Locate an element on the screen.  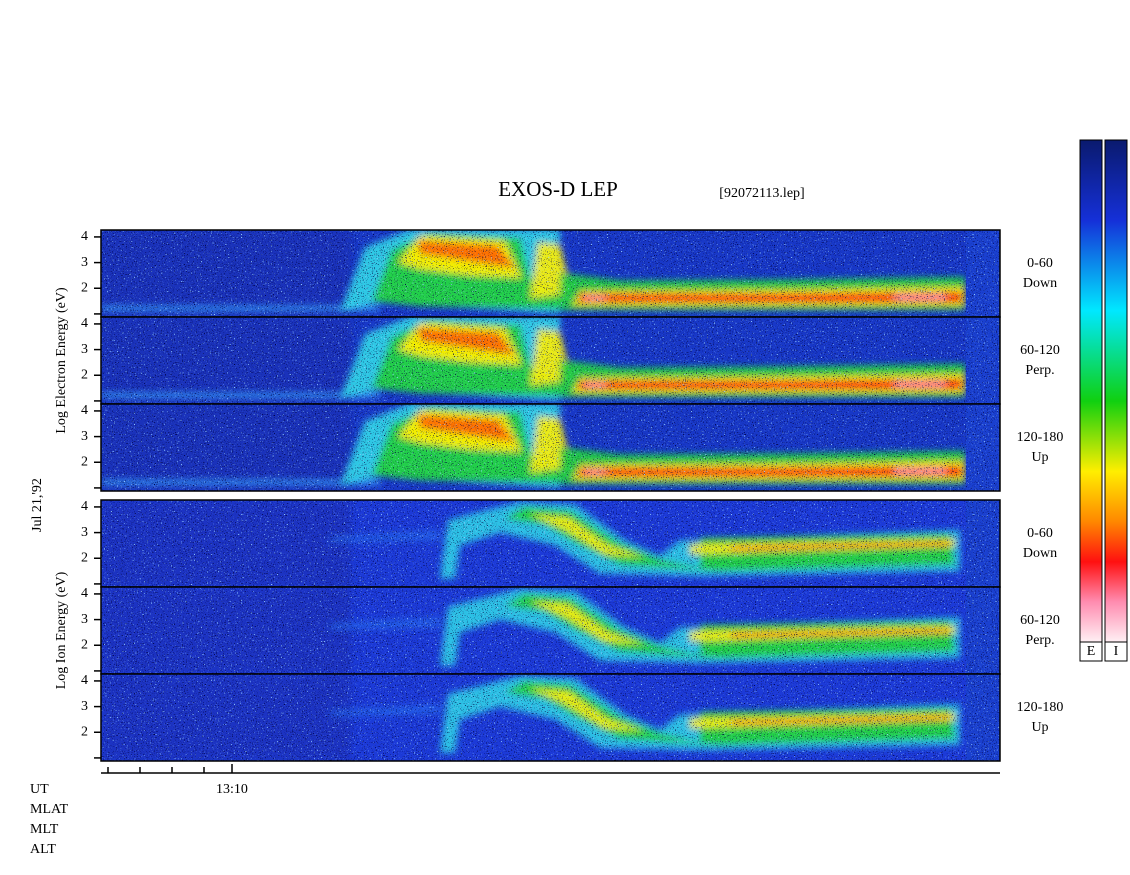
date-label: Jul 21,'92 is located at coordinates (37, 505).